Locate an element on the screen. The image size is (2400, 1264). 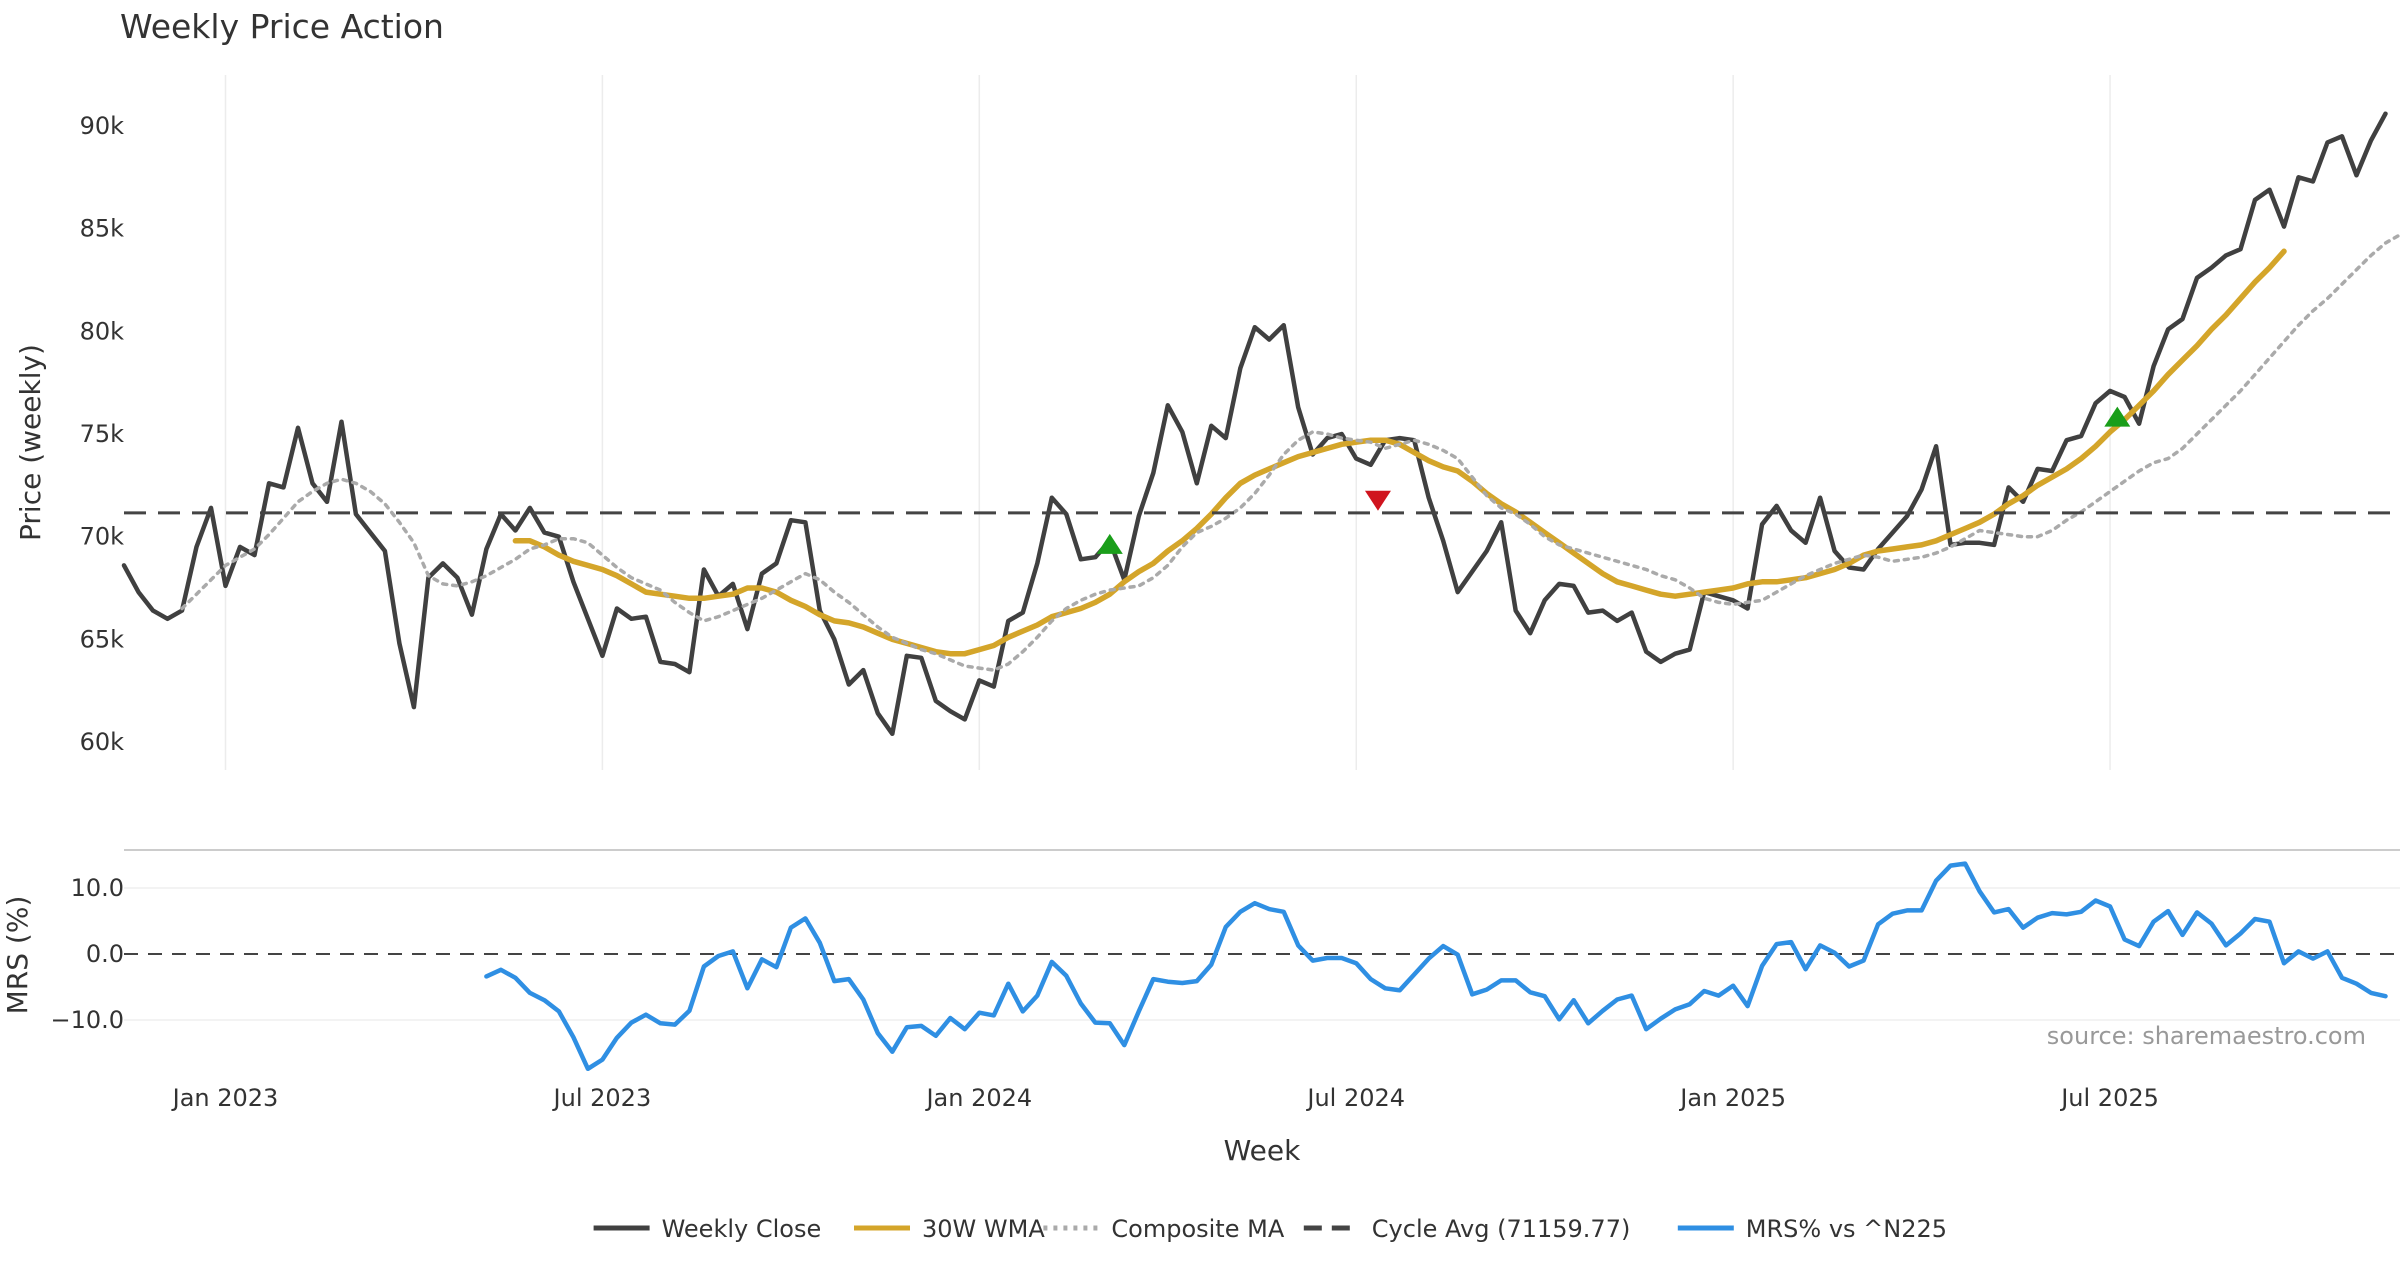
mrs-tick-label: 0.0 is located at coordinates (105, 954).